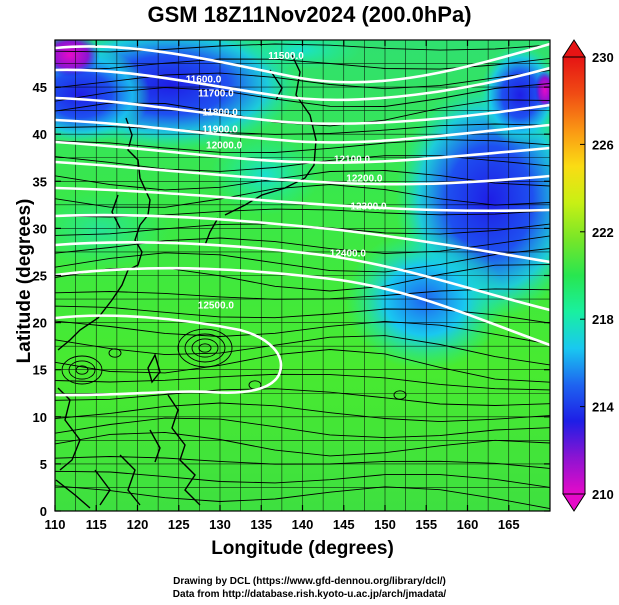  What do you see at coordinates (179, 524) in the screenshot?
I see `x-tick-label: 125` at bounding box center [179, 524].